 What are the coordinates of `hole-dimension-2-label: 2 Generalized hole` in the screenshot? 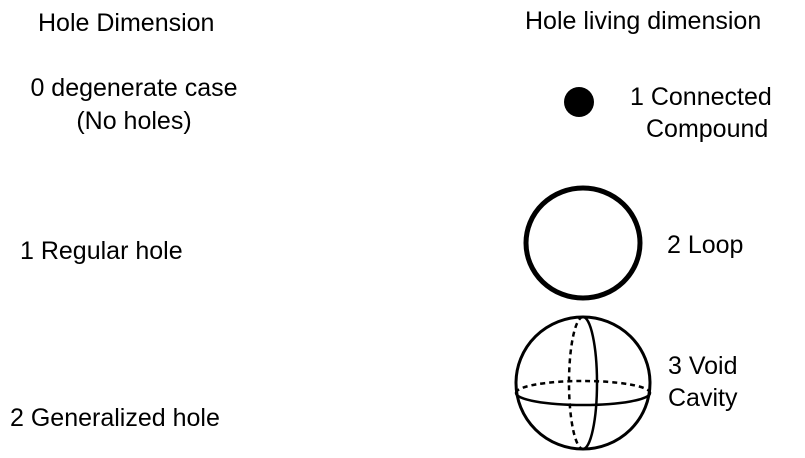 It's located at (115, 418).